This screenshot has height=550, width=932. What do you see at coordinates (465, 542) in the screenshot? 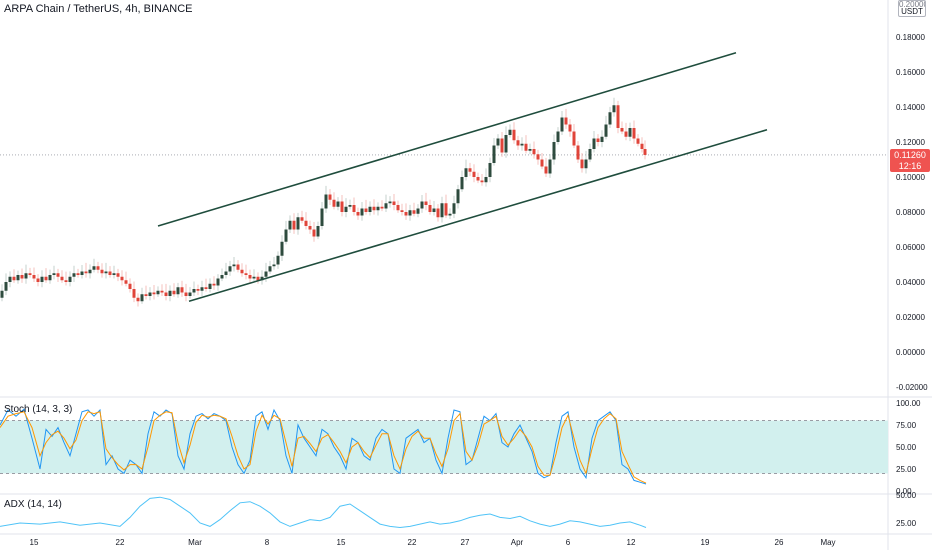
I see `x-tick-label: 27` at bounding box center [465, 542].